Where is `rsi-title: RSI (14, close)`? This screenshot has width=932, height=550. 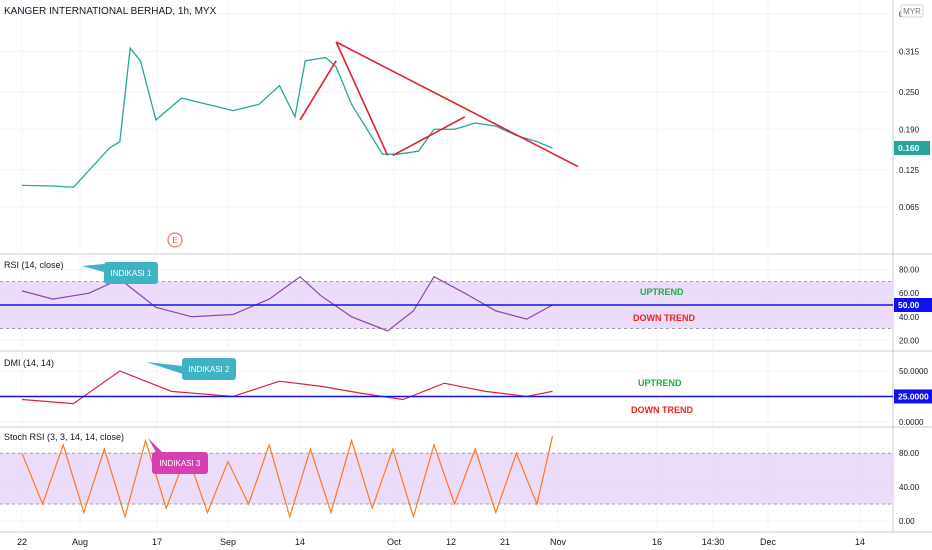 rsi-title: RSI (14, close) is located at coordinates (34, 265).